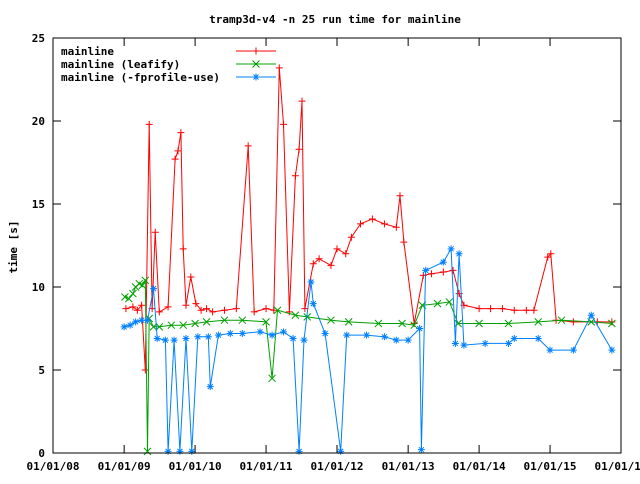  Describe the element at coordinates (617, 466) in the screenshot. I see `x-tick-label: 01/01/16` at that location.